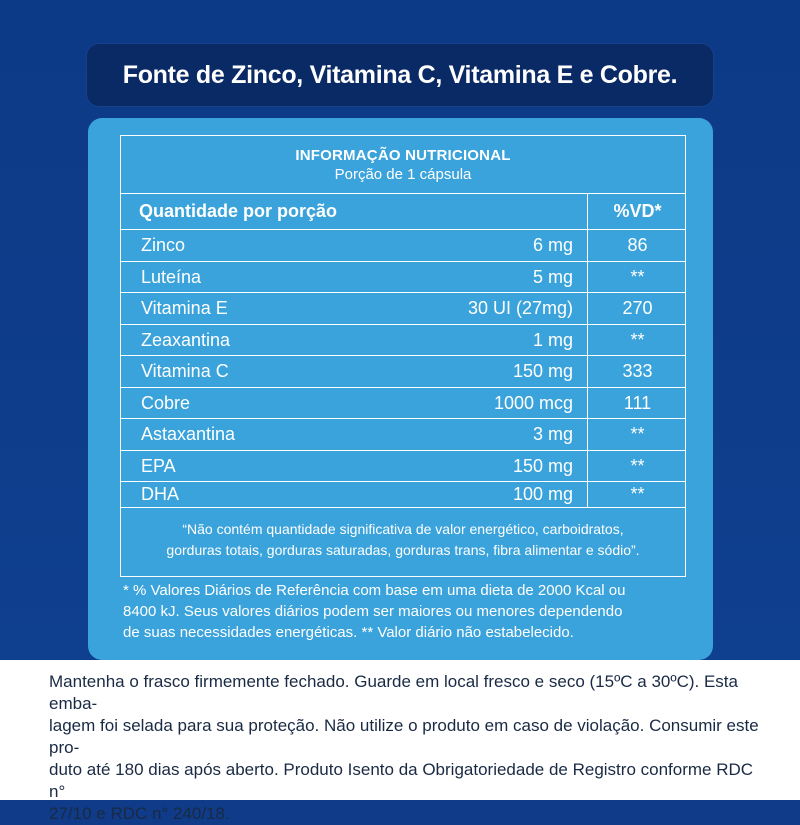 The image size is (800, 825). Describe the element at coordinates (637, 371) in the screenshot. I see `nutrient-vd: 333` at that location.